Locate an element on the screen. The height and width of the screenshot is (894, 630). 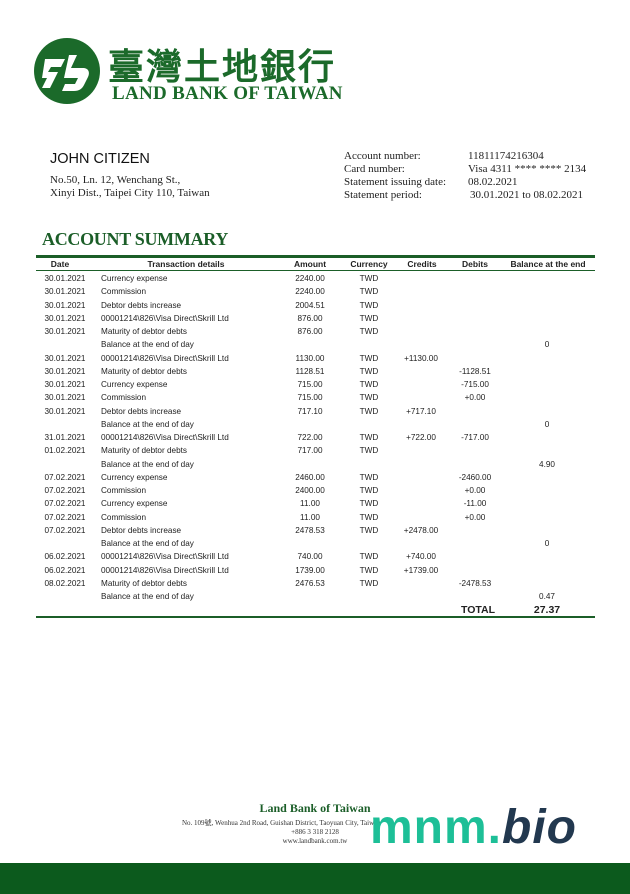
cell-amount: 2460.00 is located at coordinates (310, 477).